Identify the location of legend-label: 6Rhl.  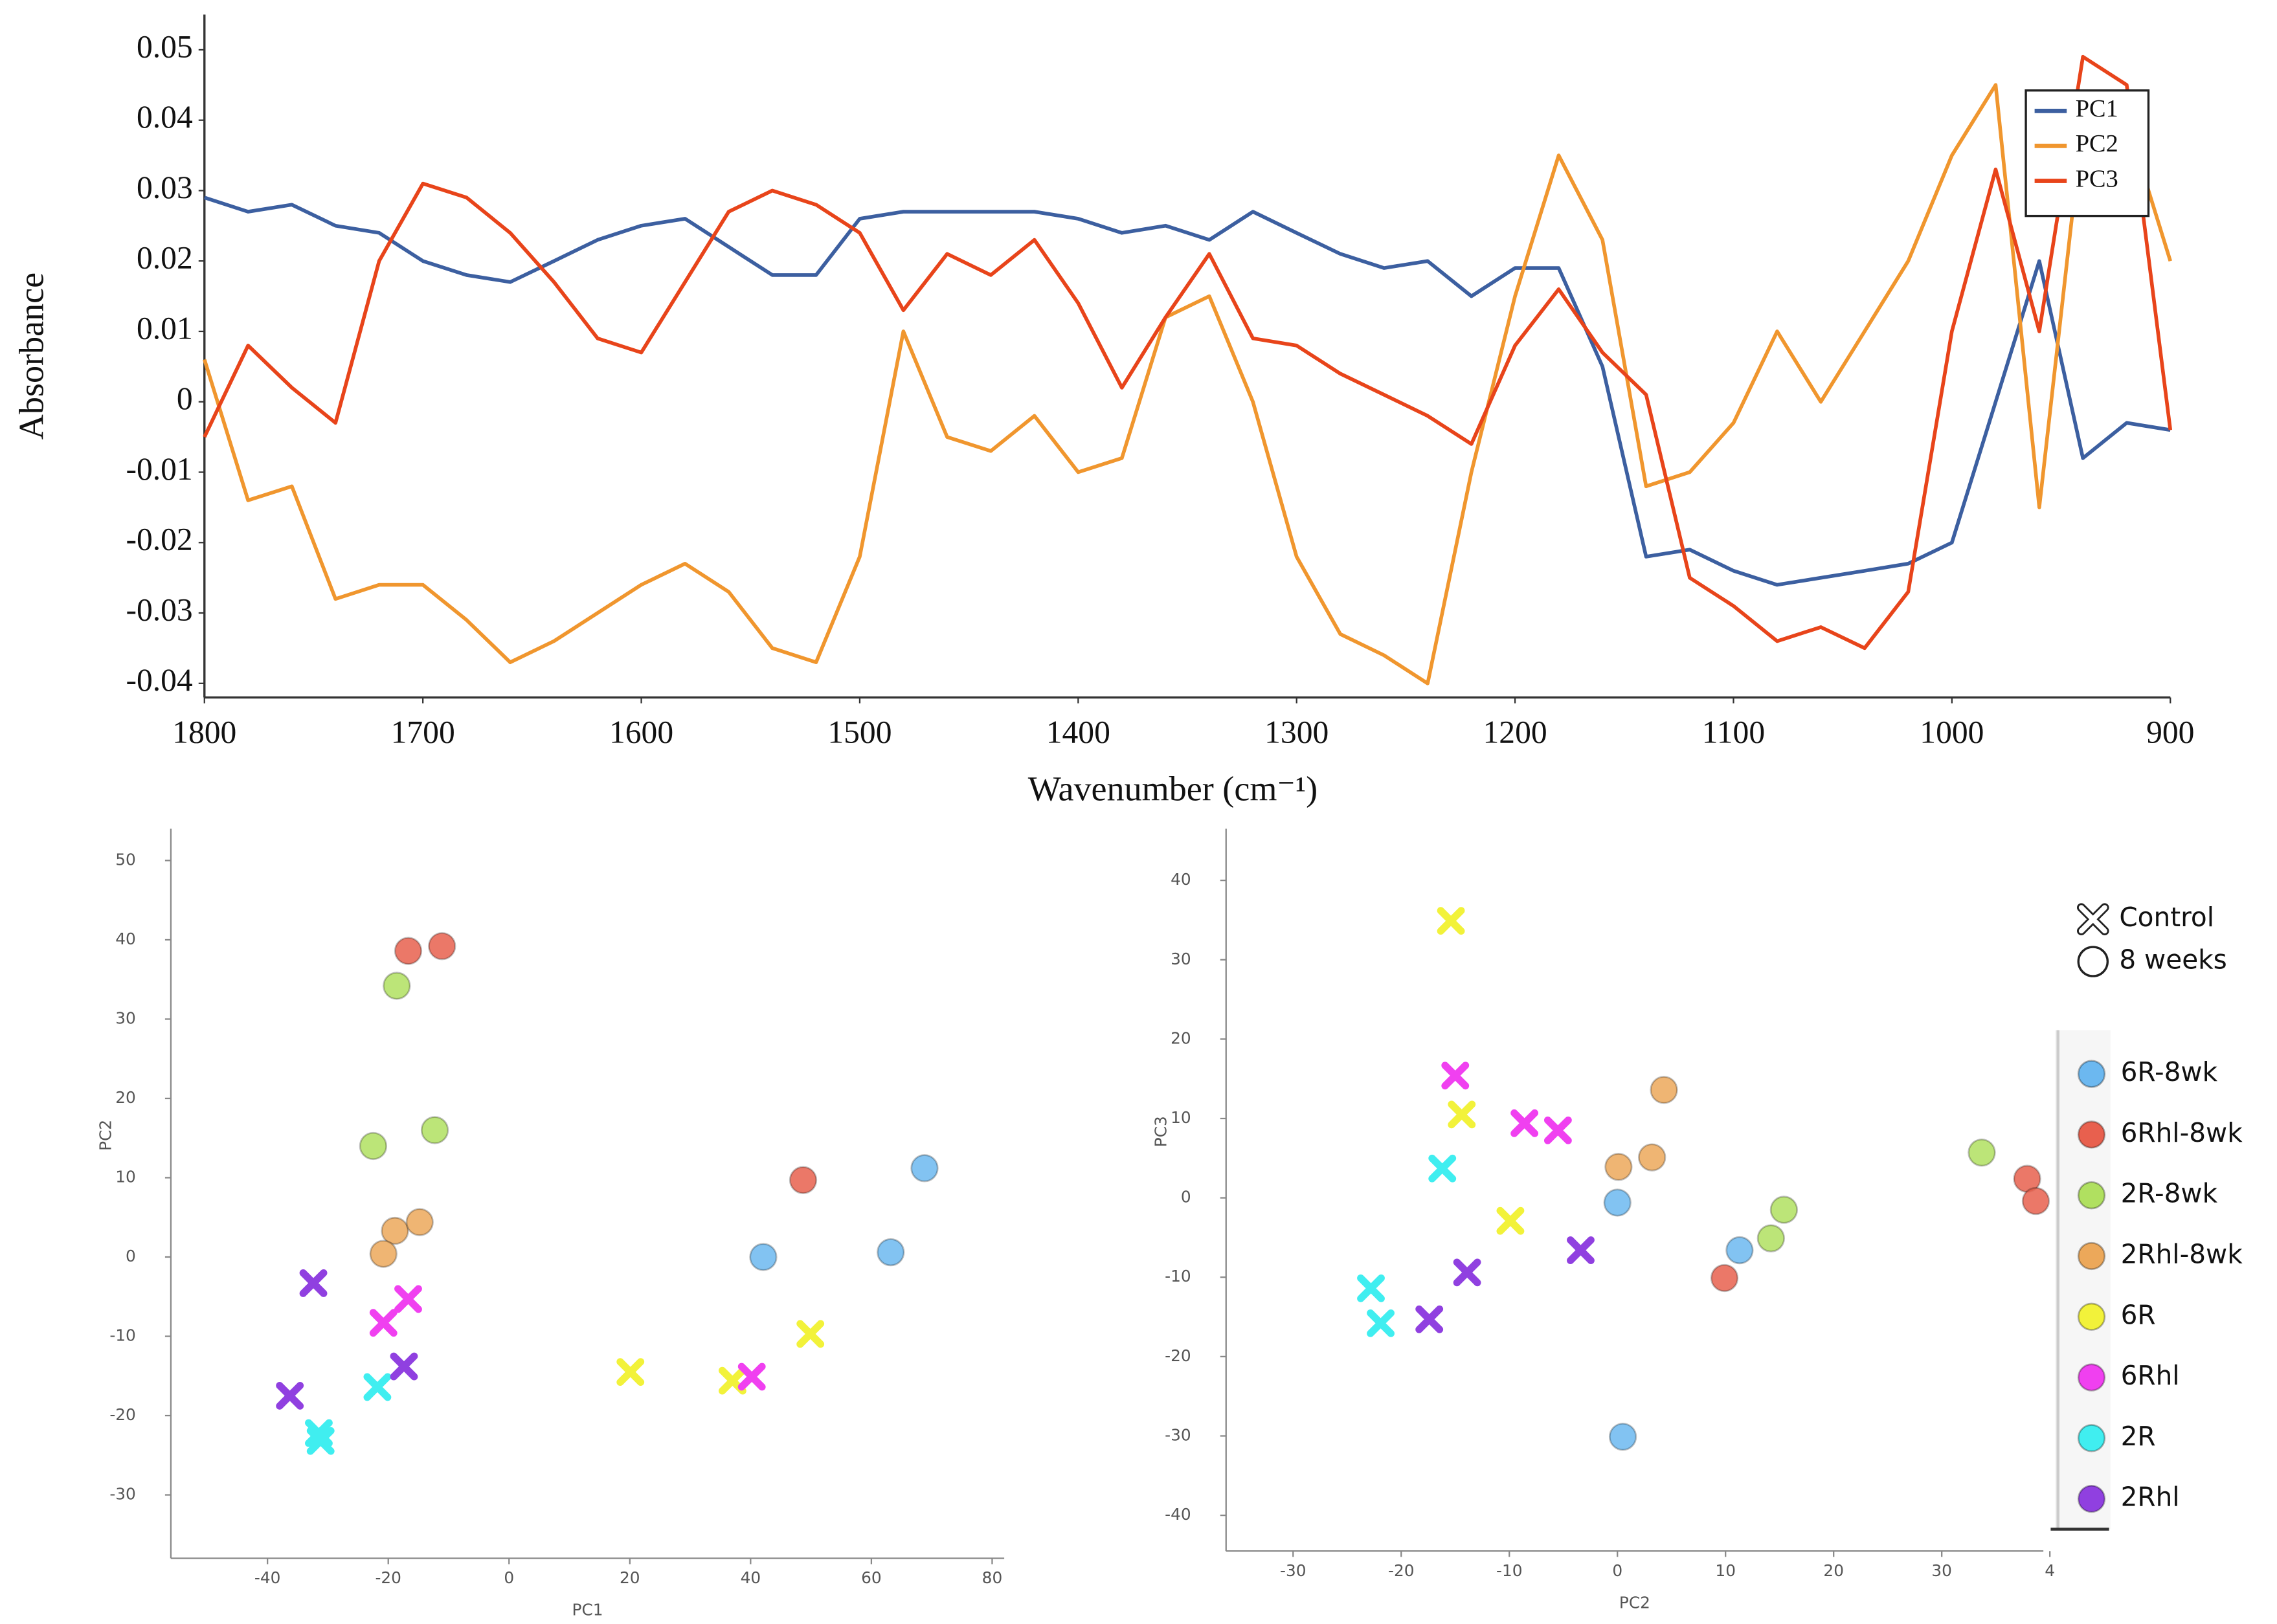
(2150, 1375).